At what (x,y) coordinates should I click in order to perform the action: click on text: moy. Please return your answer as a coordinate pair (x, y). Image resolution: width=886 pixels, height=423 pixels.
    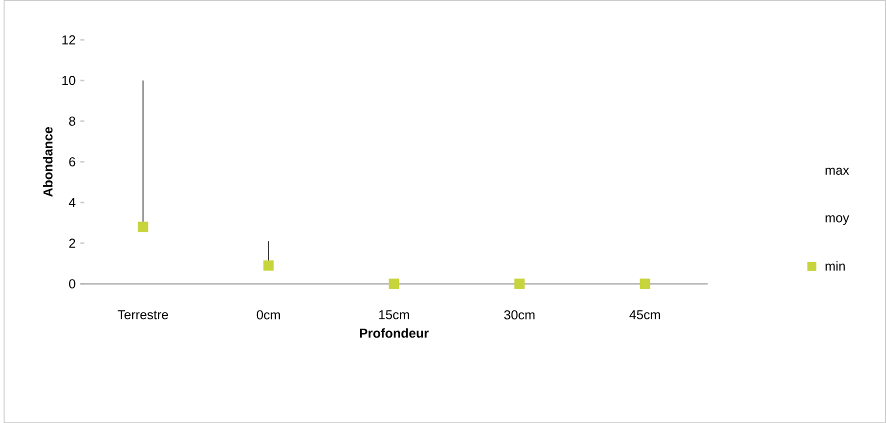
    Looking at the image, I should click on (838, 220).